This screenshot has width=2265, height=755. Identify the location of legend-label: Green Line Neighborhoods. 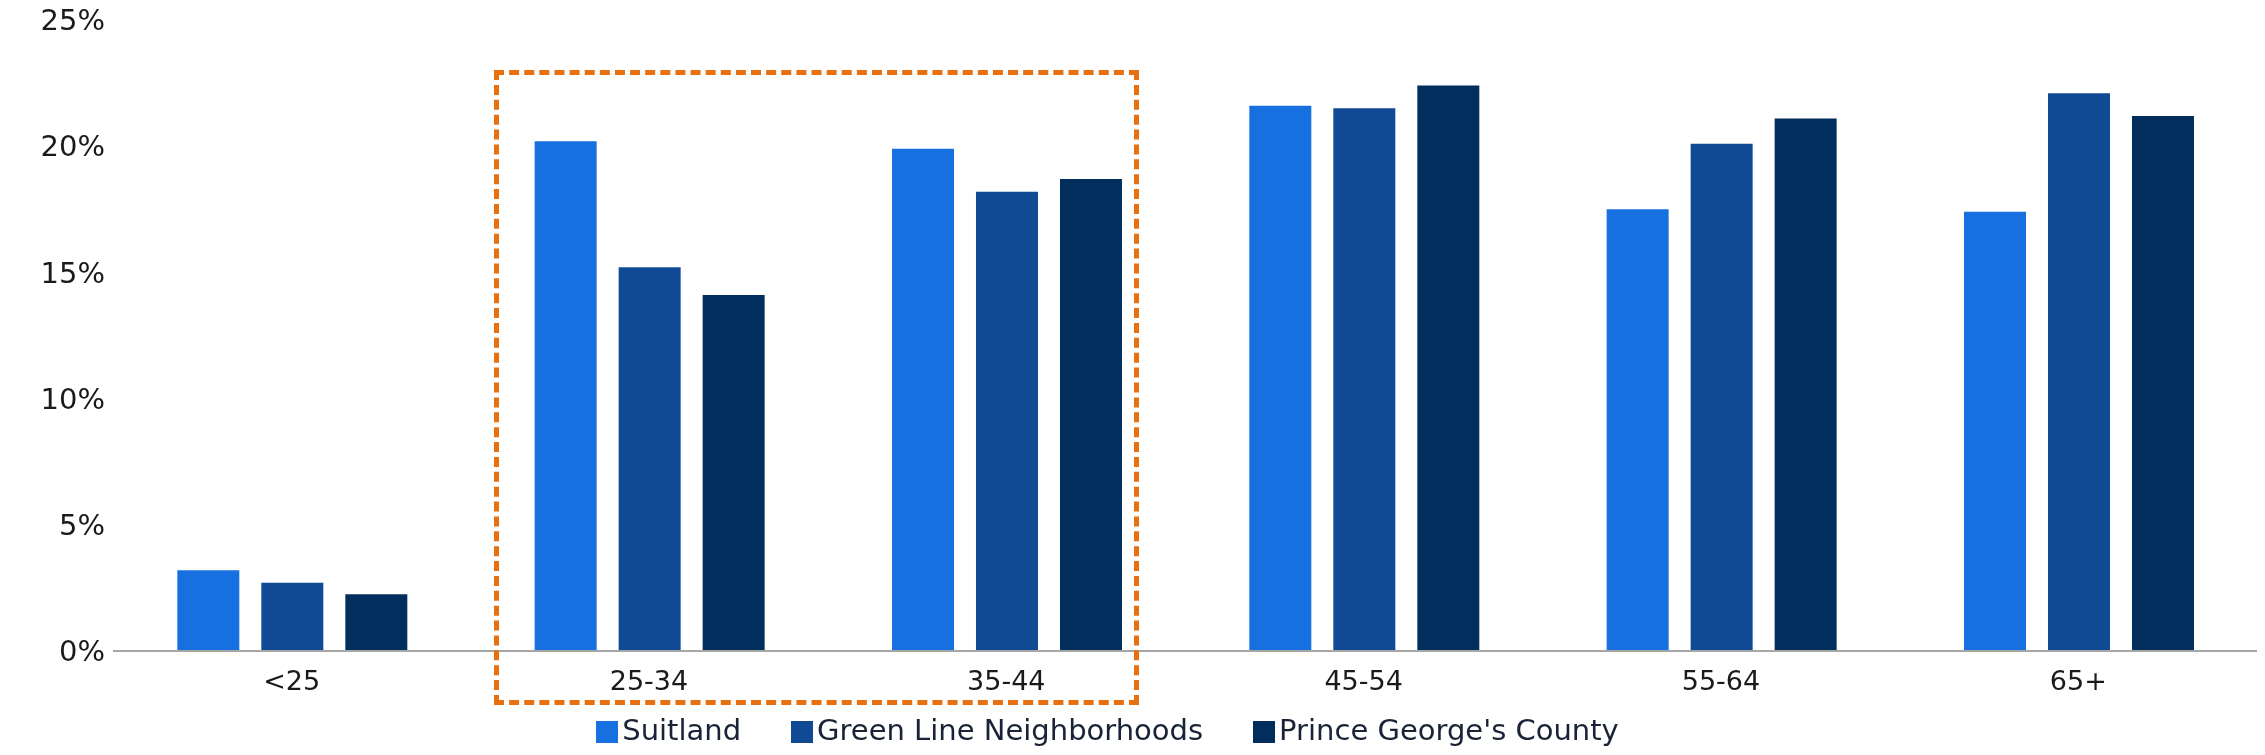
(1010, 730).